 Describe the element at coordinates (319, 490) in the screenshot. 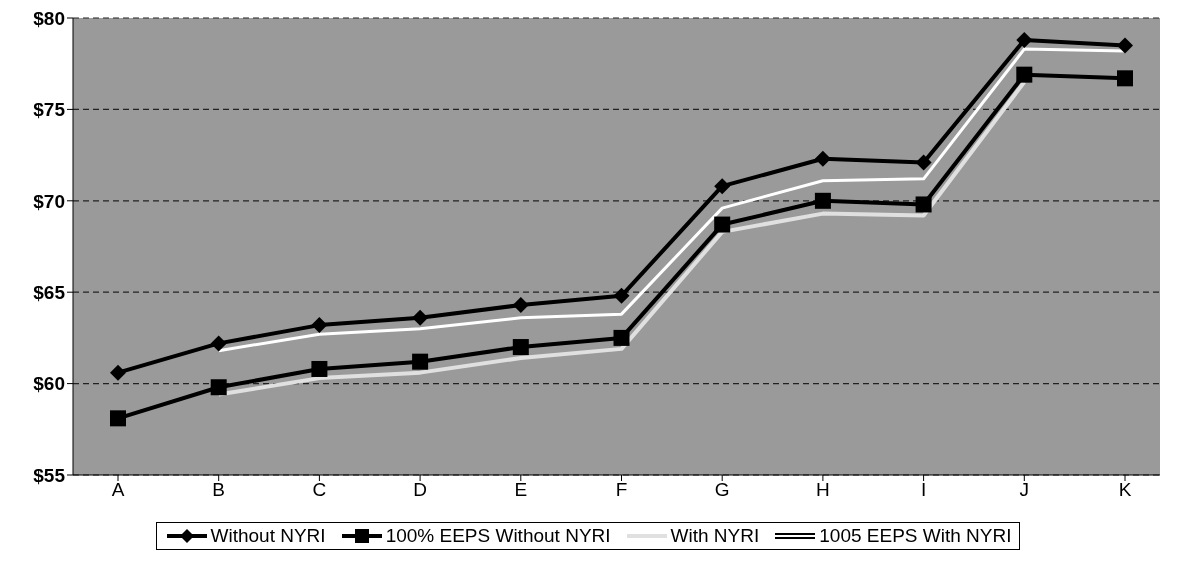

I see `x-tick-label: C` at that location.